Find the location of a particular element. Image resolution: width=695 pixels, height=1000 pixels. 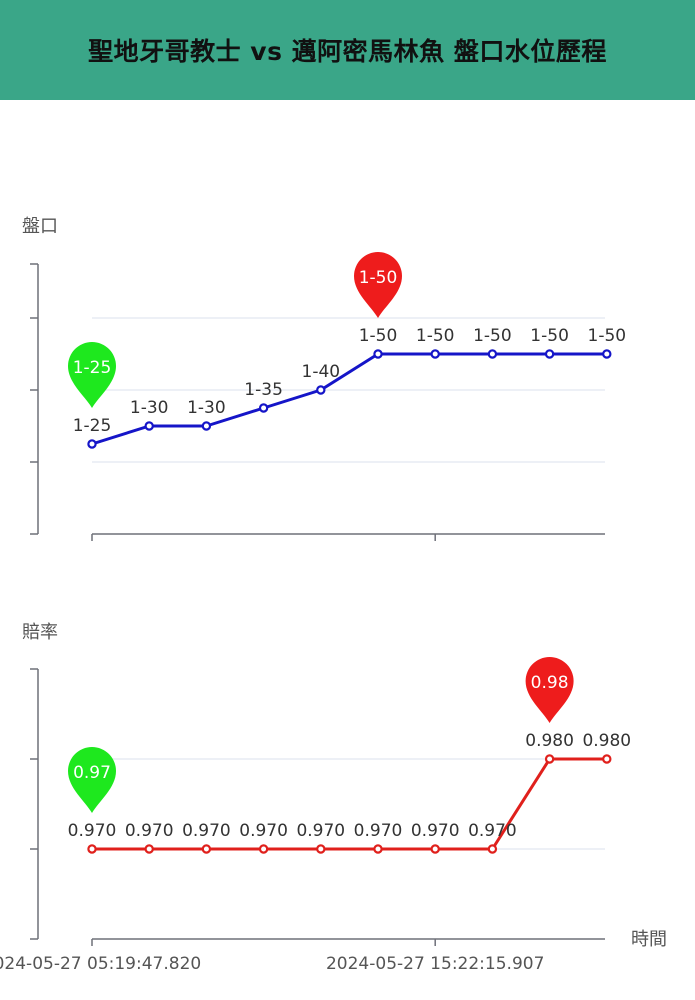

y-axis-label: 賠率 is located at coordinates (40, 632).